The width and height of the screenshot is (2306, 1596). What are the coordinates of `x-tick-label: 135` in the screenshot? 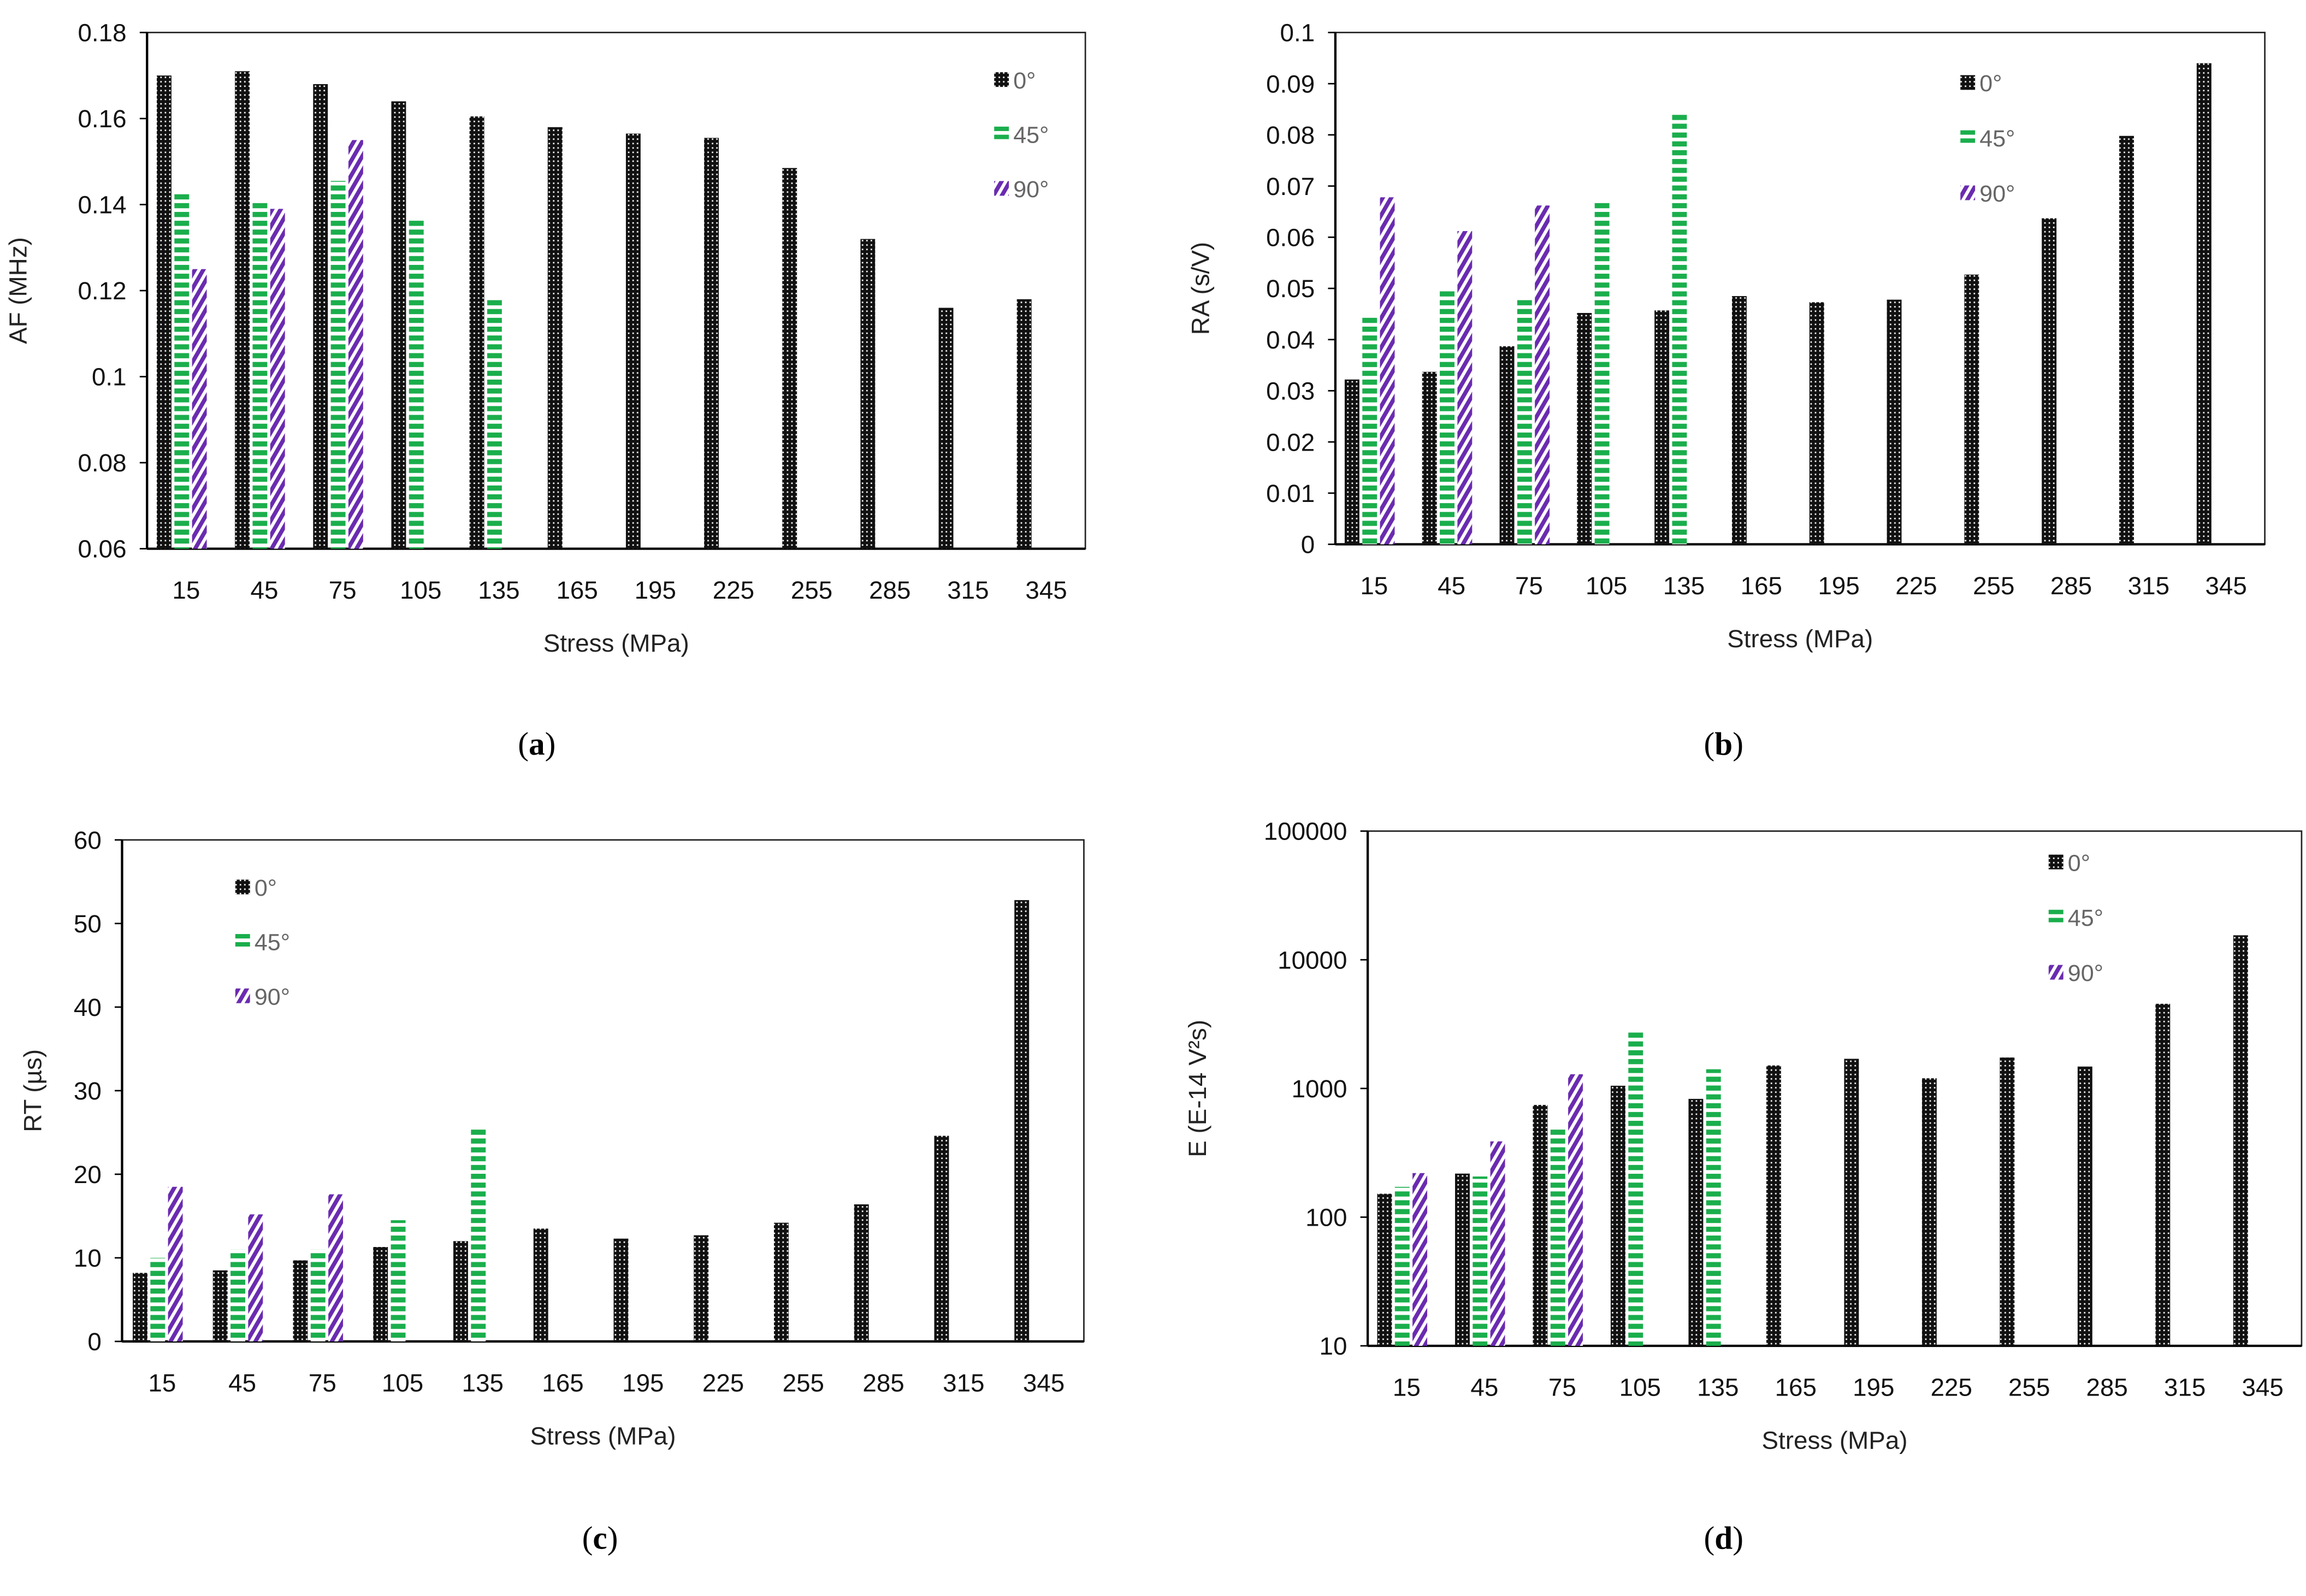 It's located at (1684, 586).